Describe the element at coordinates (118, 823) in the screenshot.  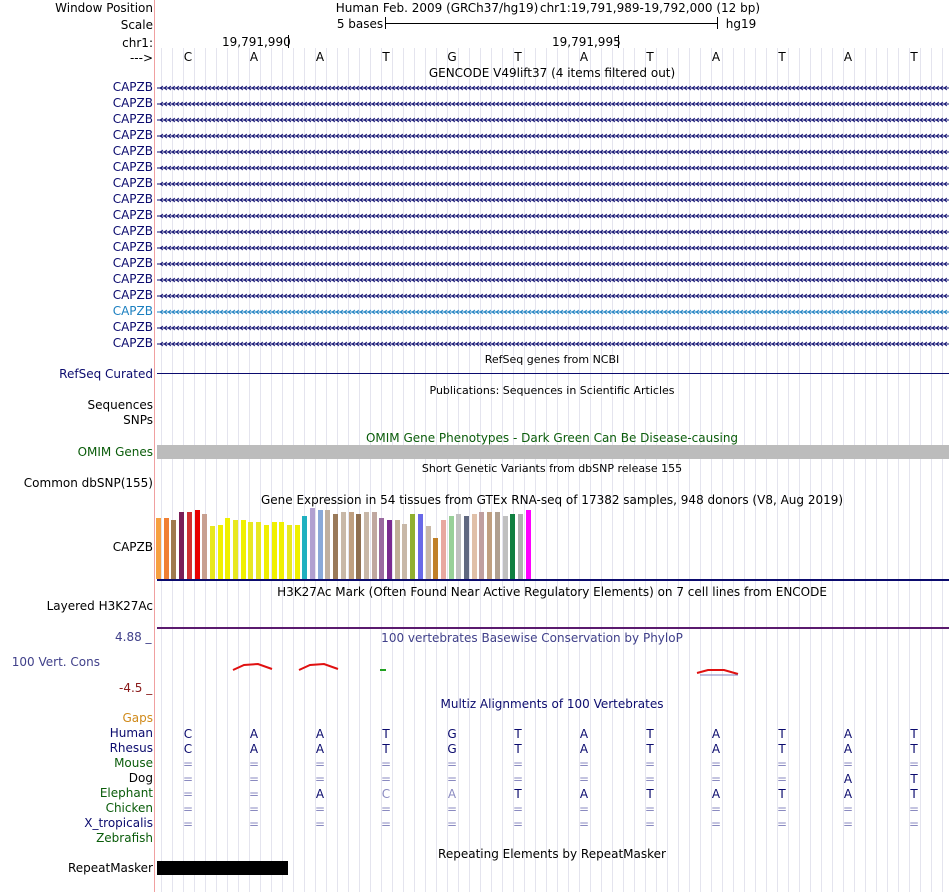
I see `multiz-species-label: X_tropicalis` at that location.